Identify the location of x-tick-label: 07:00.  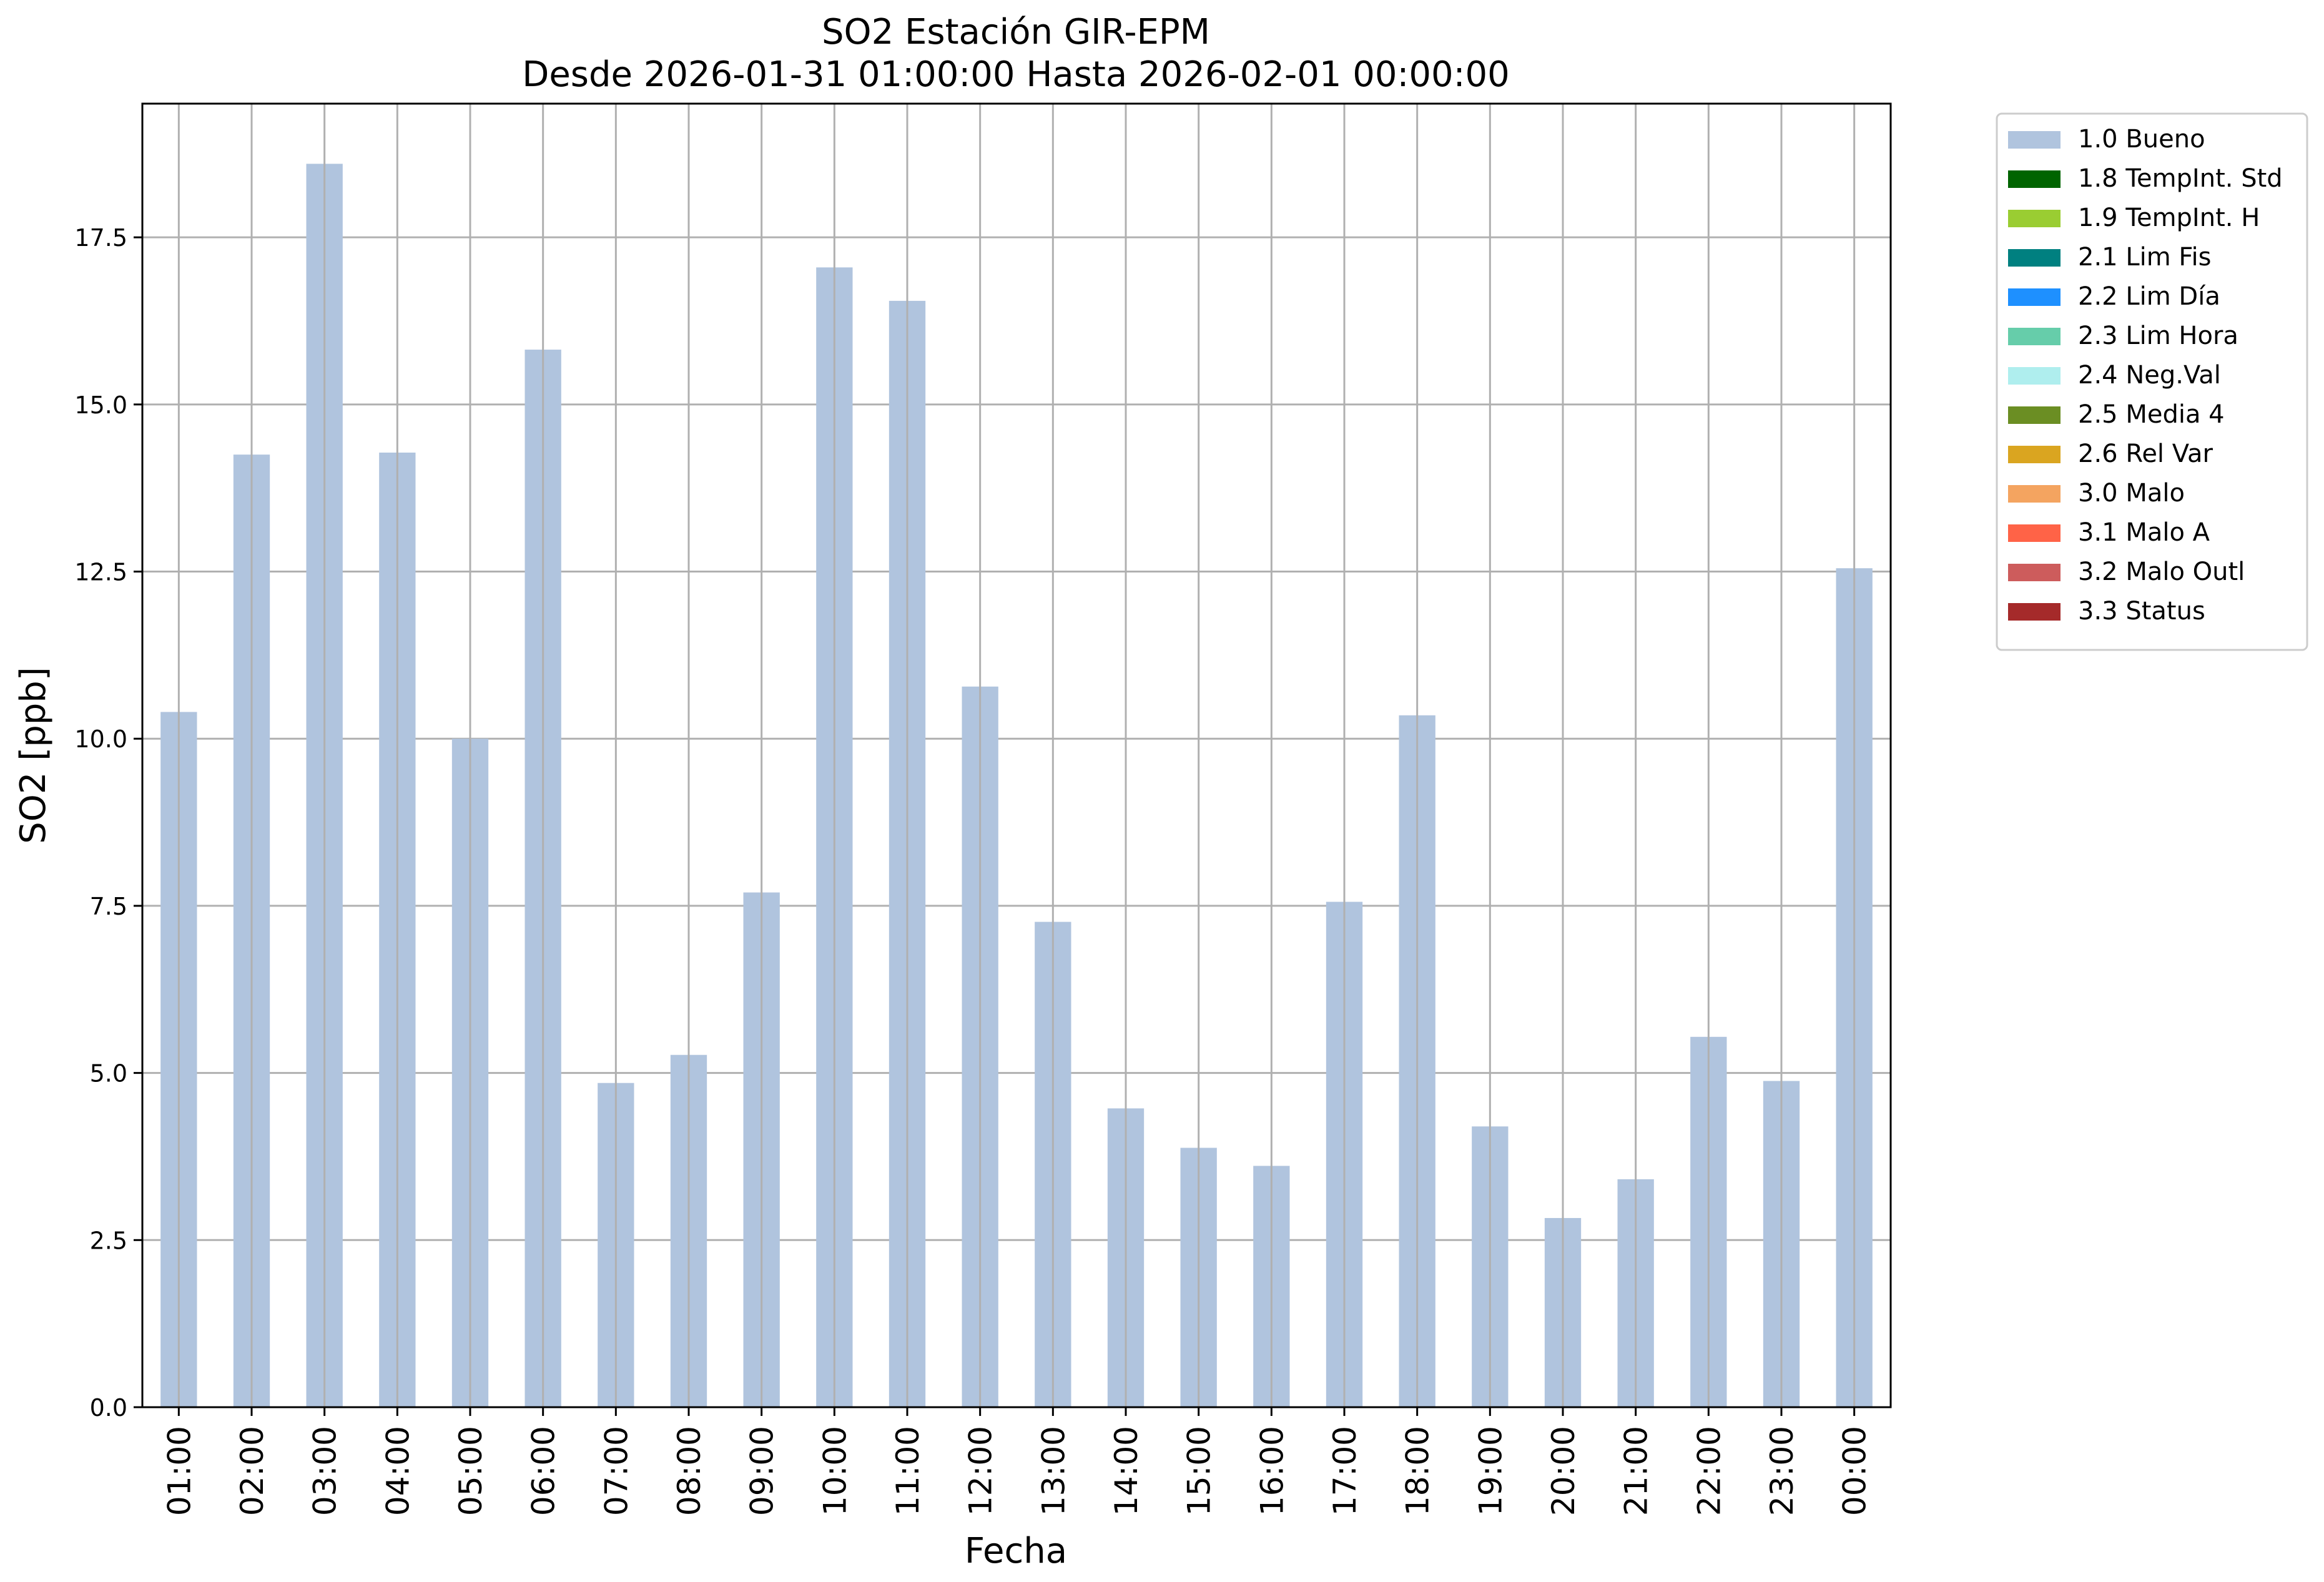
(616, 1471).